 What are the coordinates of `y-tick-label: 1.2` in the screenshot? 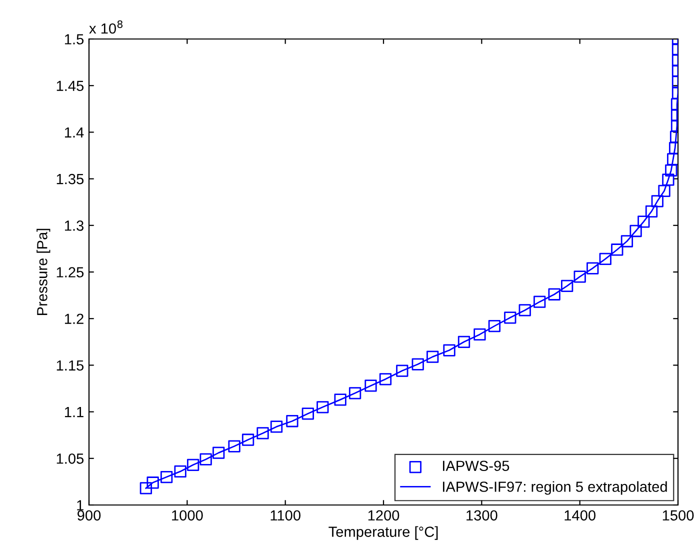 It's located at (74, 319).